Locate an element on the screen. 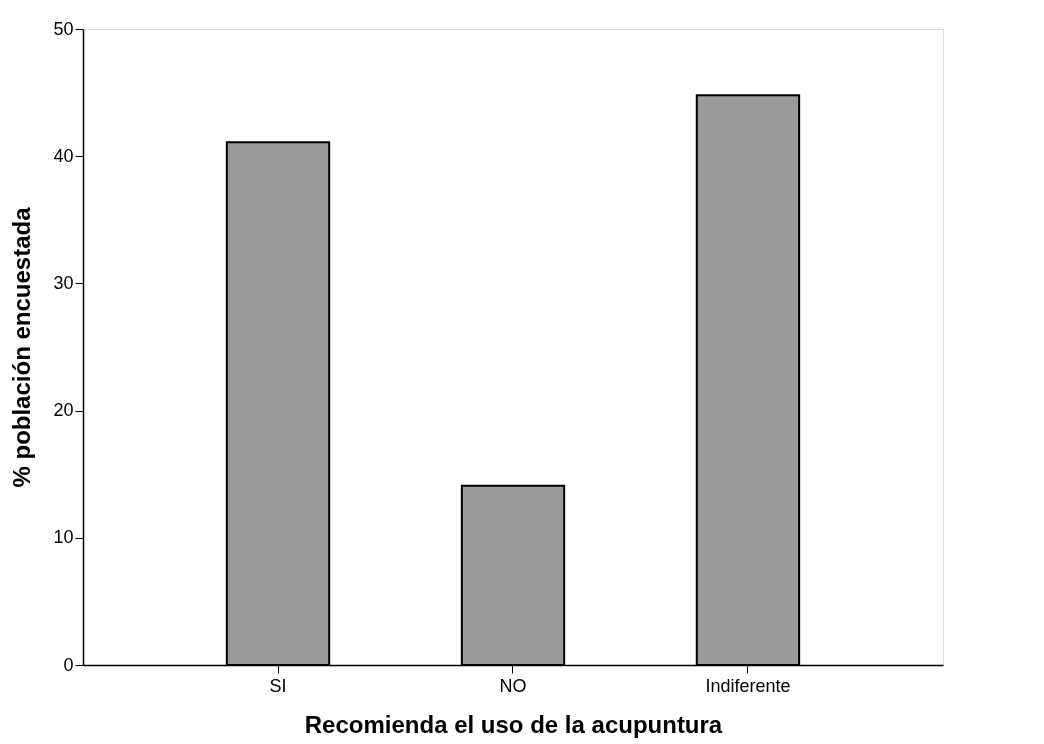 The width and height of the screenshot is (1044, 744). y-tick-label: 0 is located at coordinates (68, 664).